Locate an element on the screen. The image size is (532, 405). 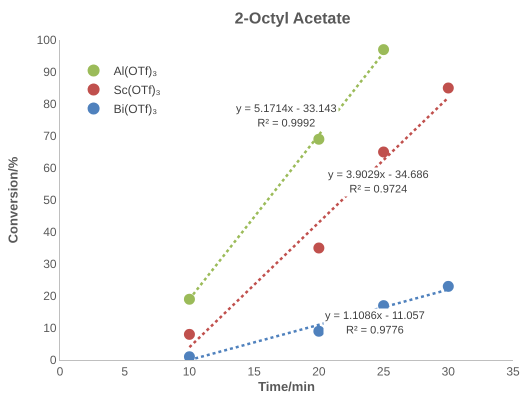
y-tick-label: 70 is located at coordinates (50, 136).